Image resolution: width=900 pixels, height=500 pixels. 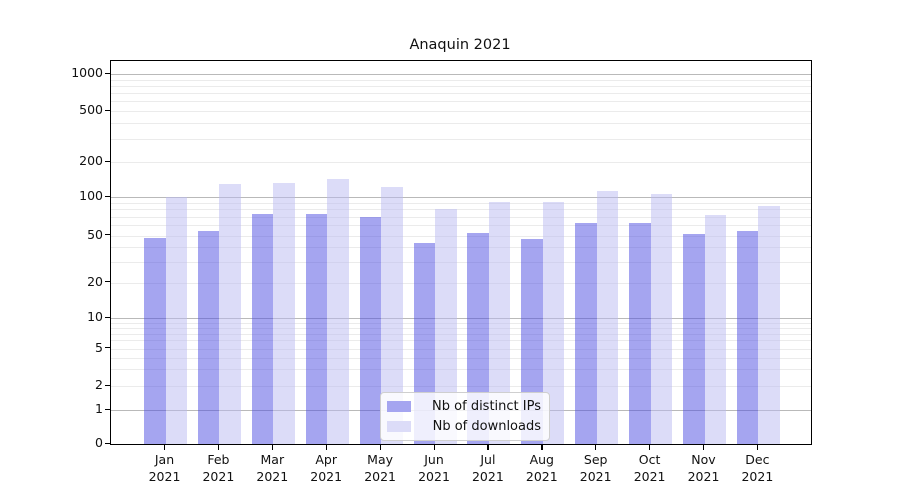 I want to click on y-tick-label: 1000, so click(x=87, y=72).